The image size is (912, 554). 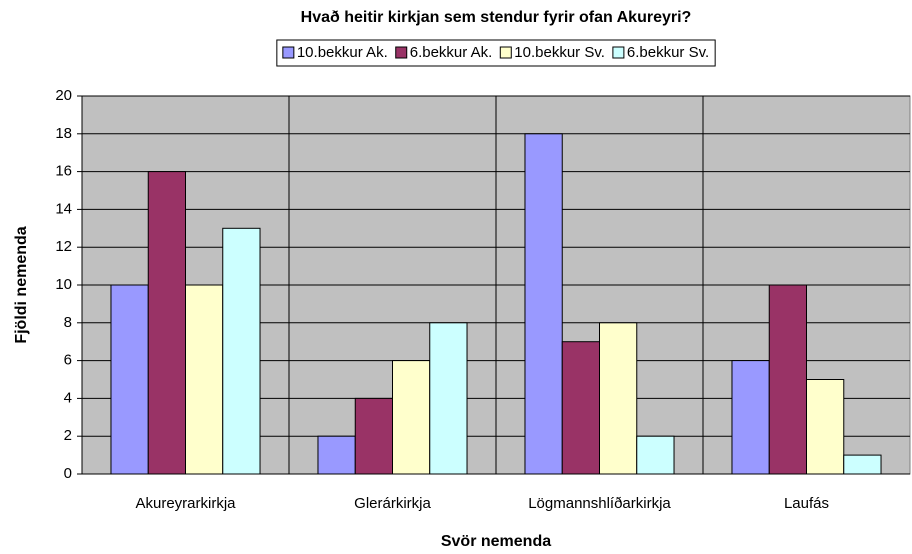 What do you see at coordinates (451, 52) in the screenshot?
I see `legend-label: 6.bekkur Ak.` at bounding box center [451, 52].